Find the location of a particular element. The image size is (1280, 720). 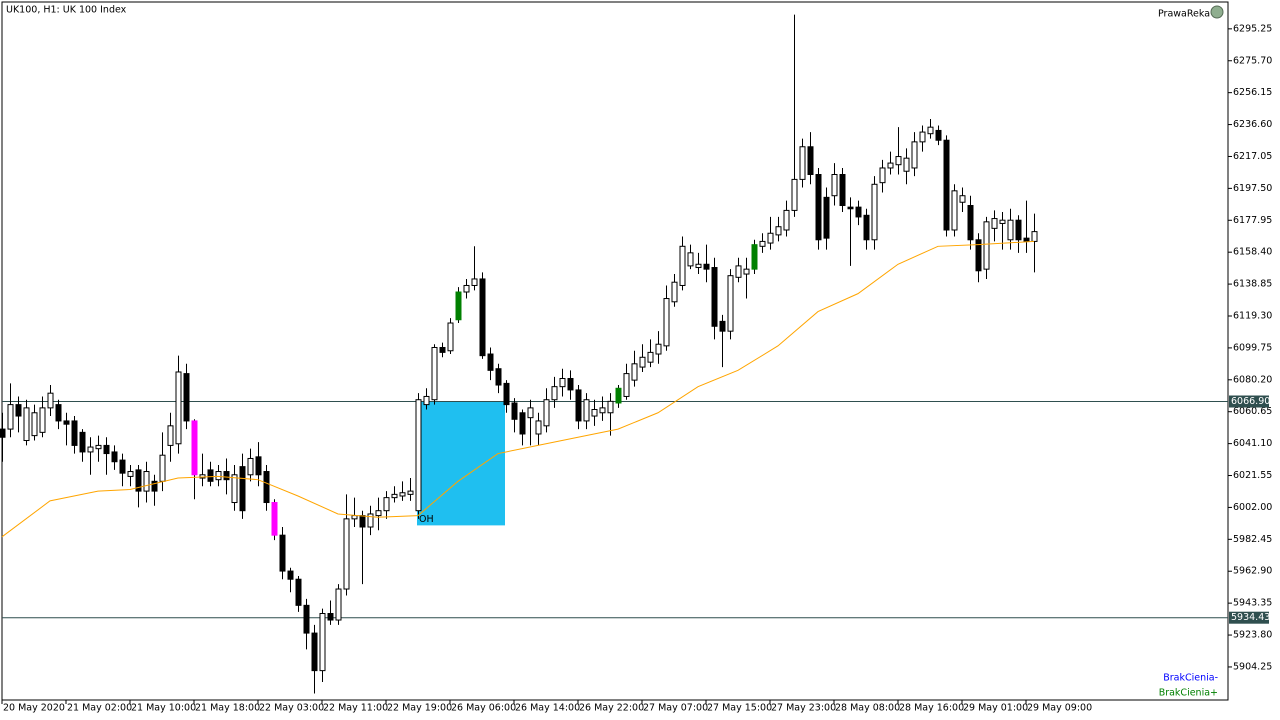

x-tick-label: 22 May 11:00 is located at coordinates (355, 708).